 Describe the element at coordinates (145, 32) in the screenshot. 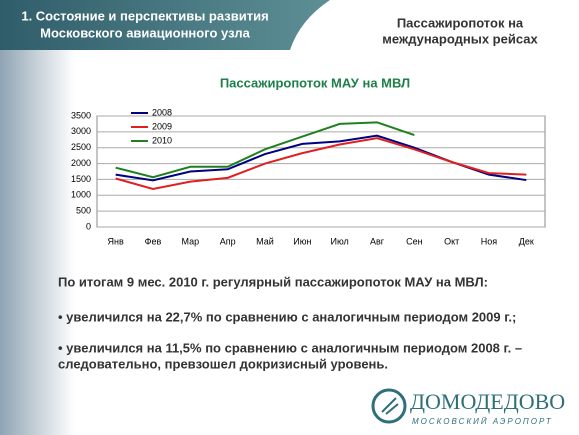

I see `header-title: Московского авиационного узла` at that location.